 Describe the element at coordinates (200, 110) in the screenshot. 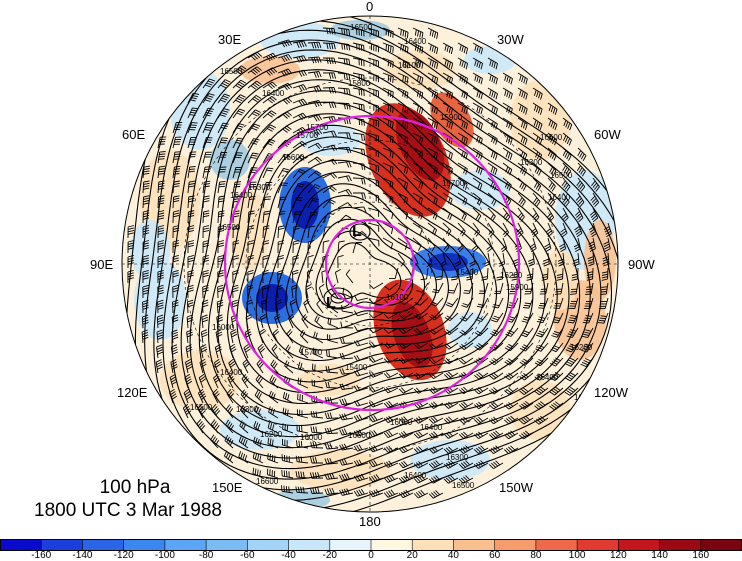

I see `anomaly-patch` at that location.